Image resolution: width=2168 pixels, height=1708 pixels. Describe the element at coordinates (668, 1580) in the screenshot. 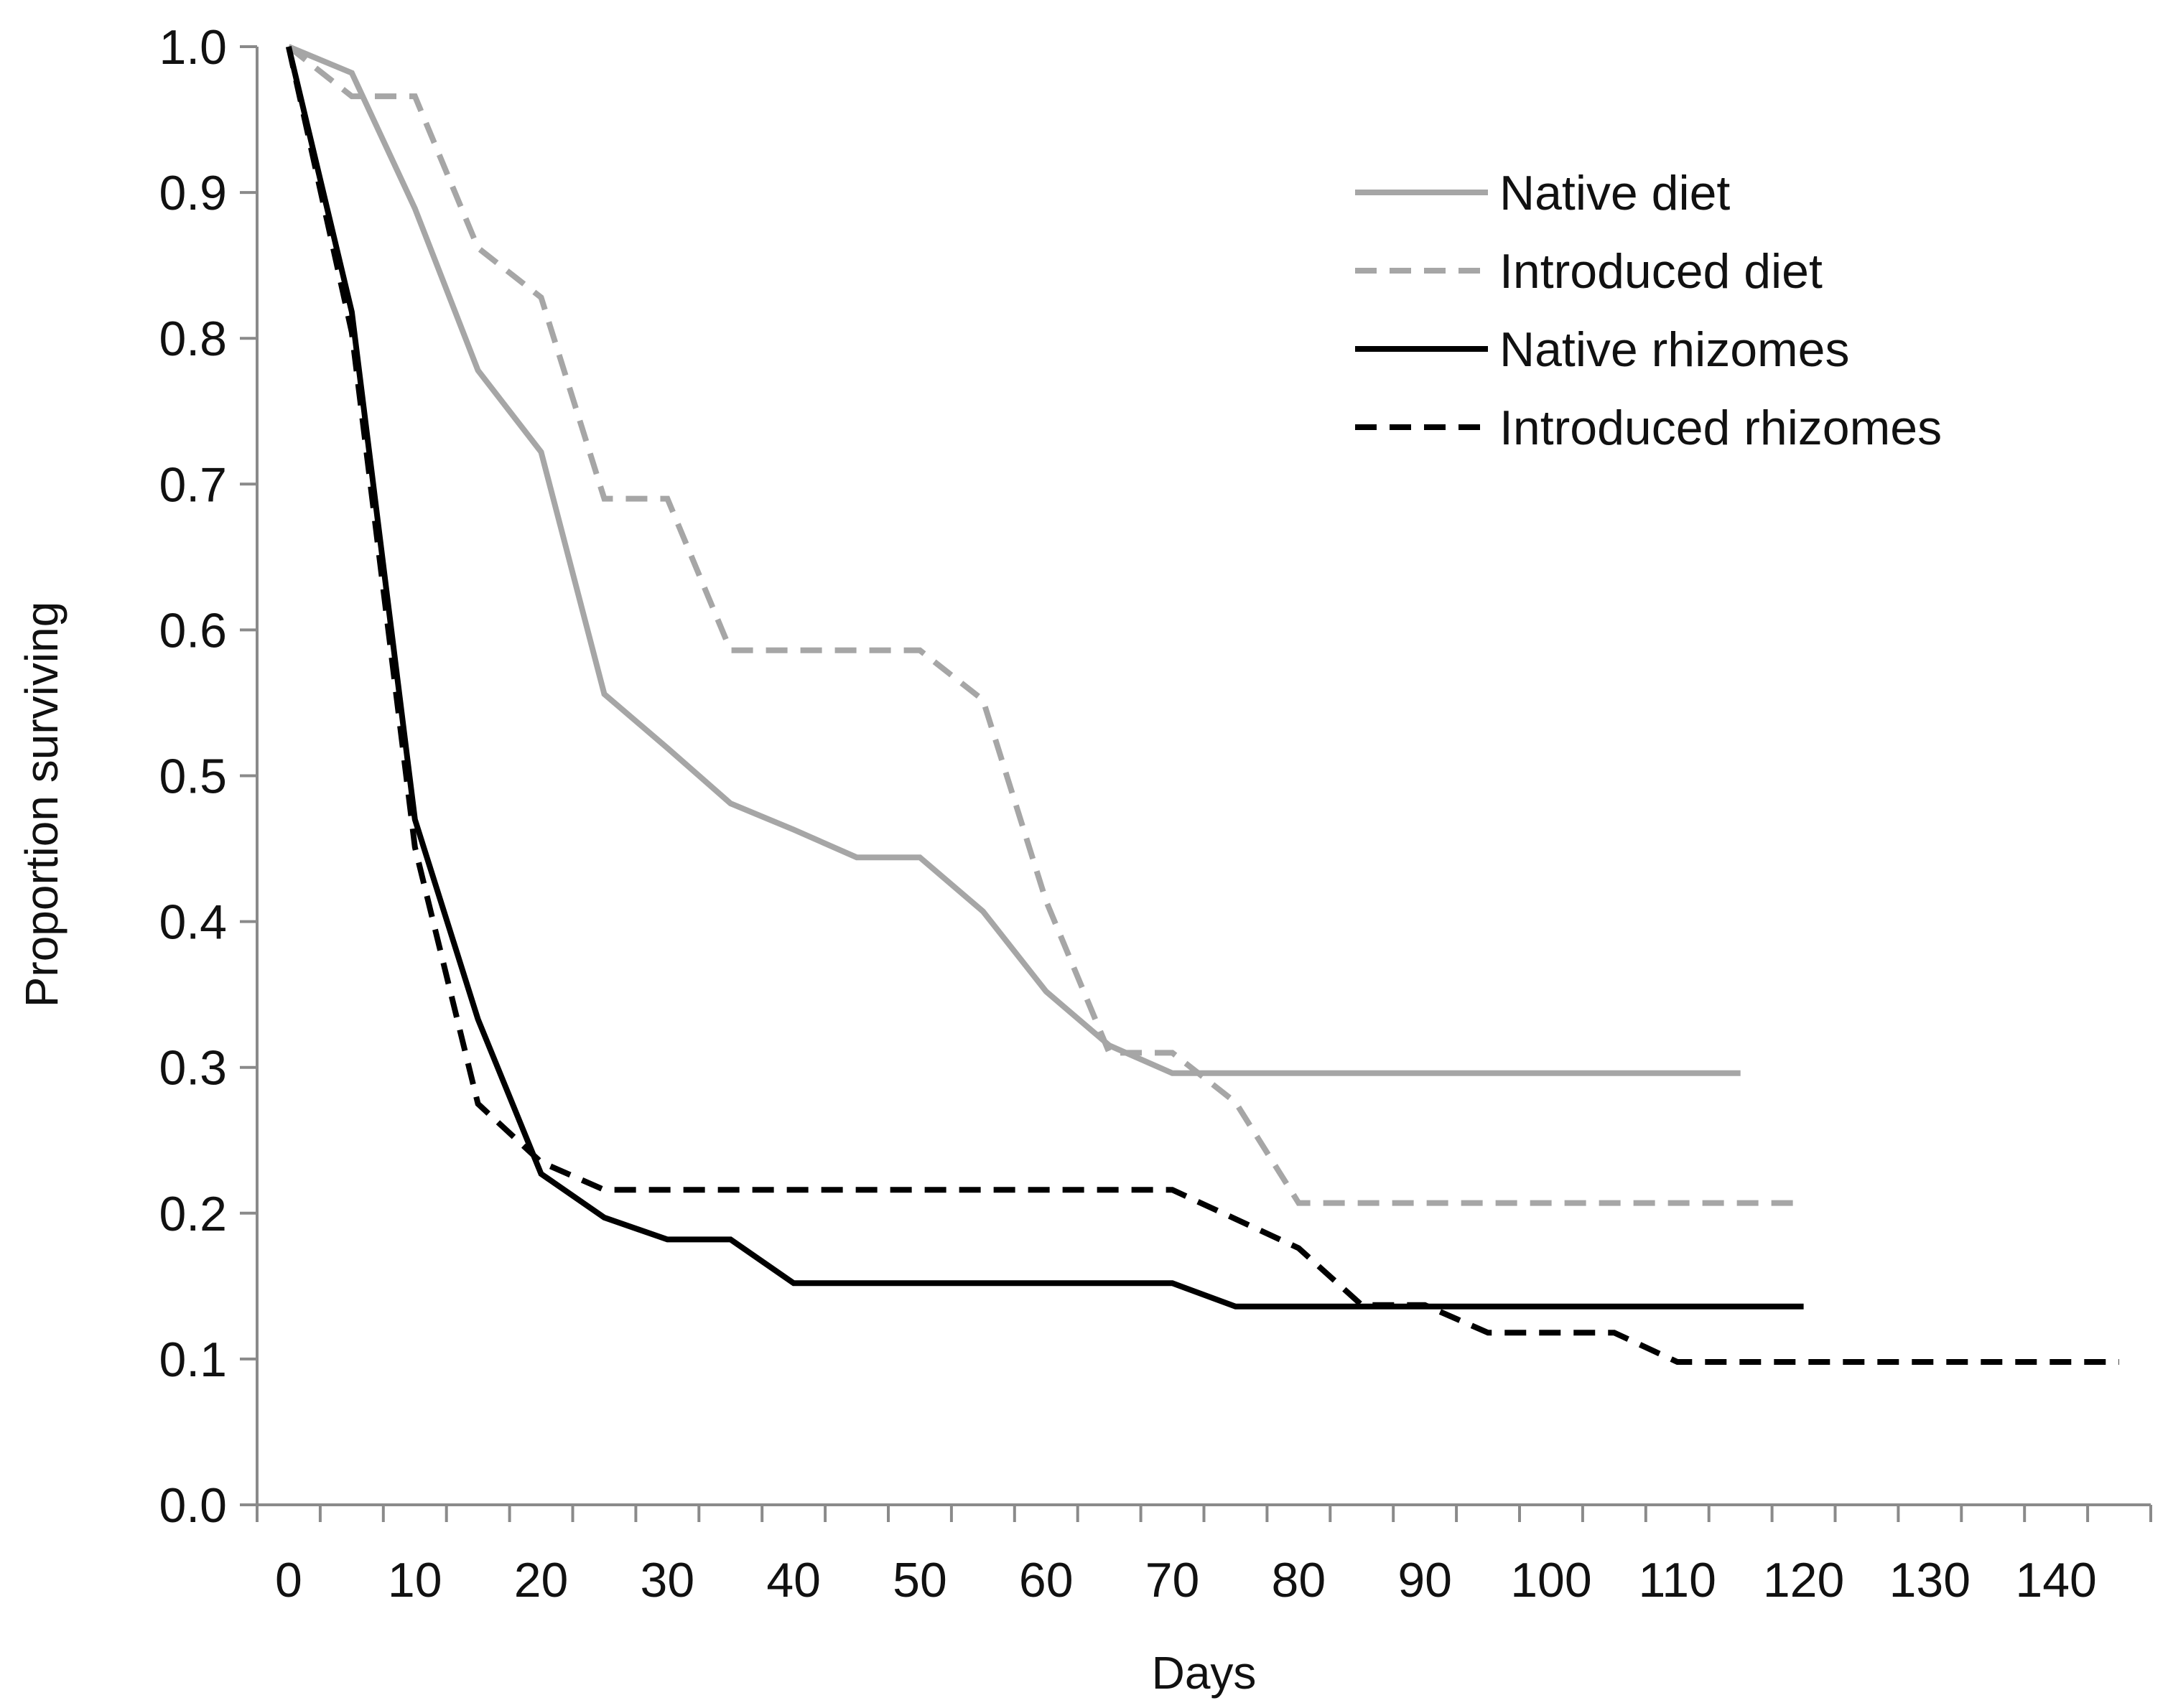

I see `x-tick-label: 30` at that location.